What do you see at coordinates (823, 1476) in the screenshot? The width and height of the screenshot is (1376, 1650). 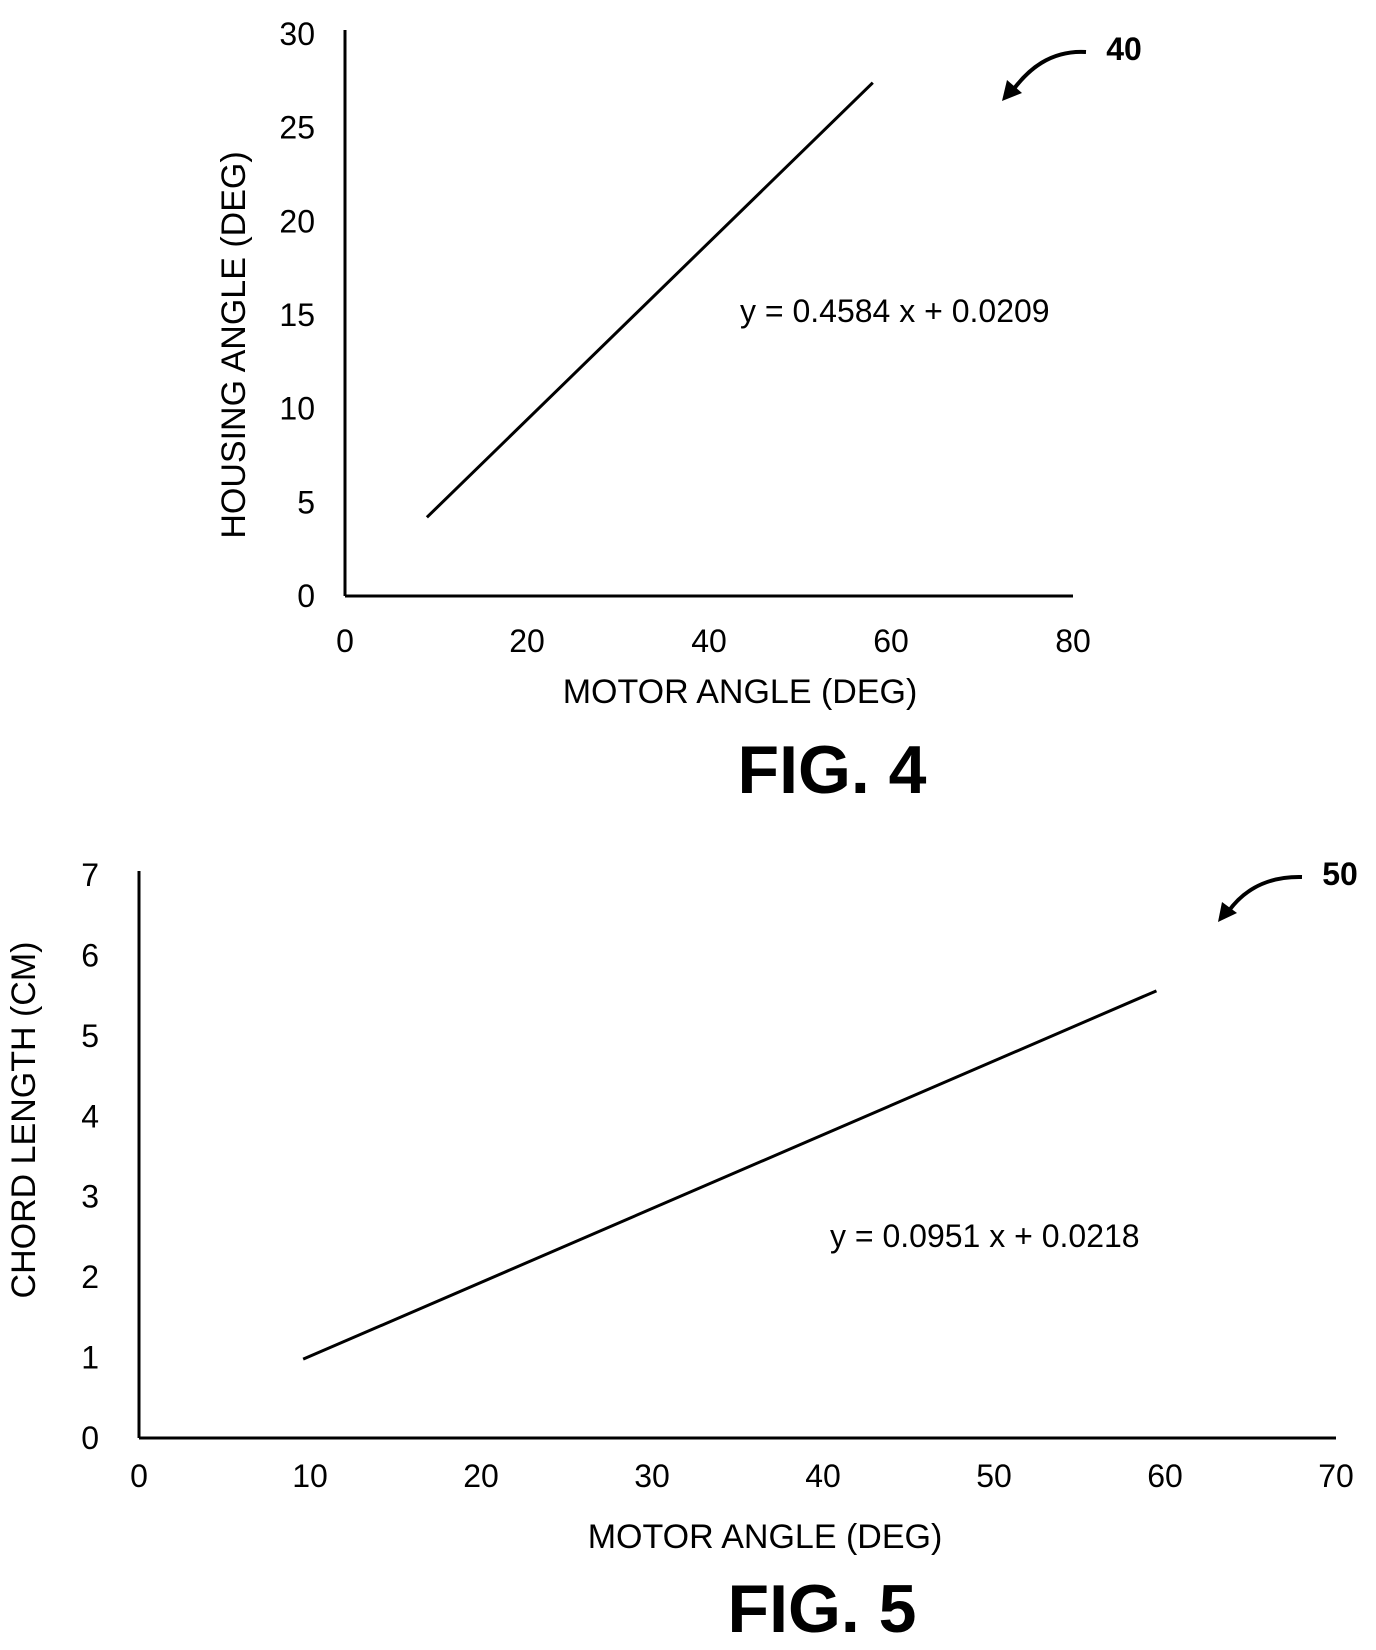 I see `chart2-x-tick-label: 40` at bounding box center [823, 1476].